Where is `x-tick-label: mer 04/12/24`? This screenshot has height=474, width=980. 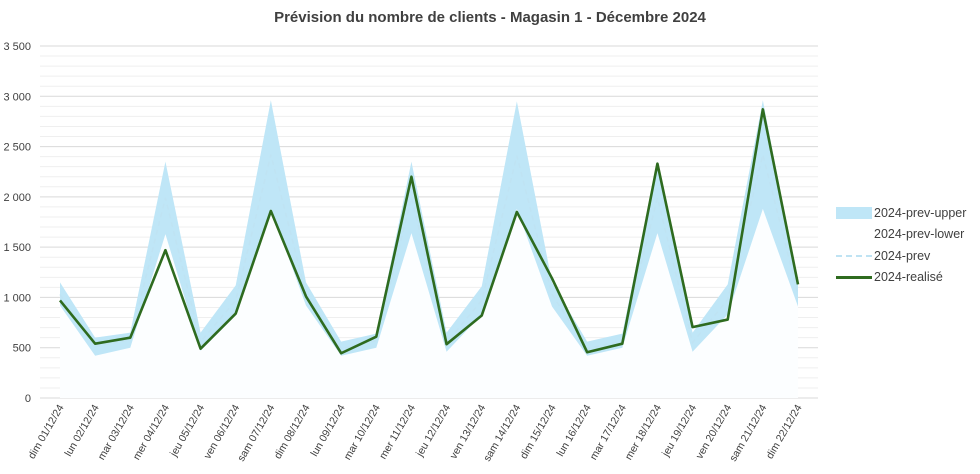
x-tick-label: mer 04/12/24 is located at coordinates (151, 432).